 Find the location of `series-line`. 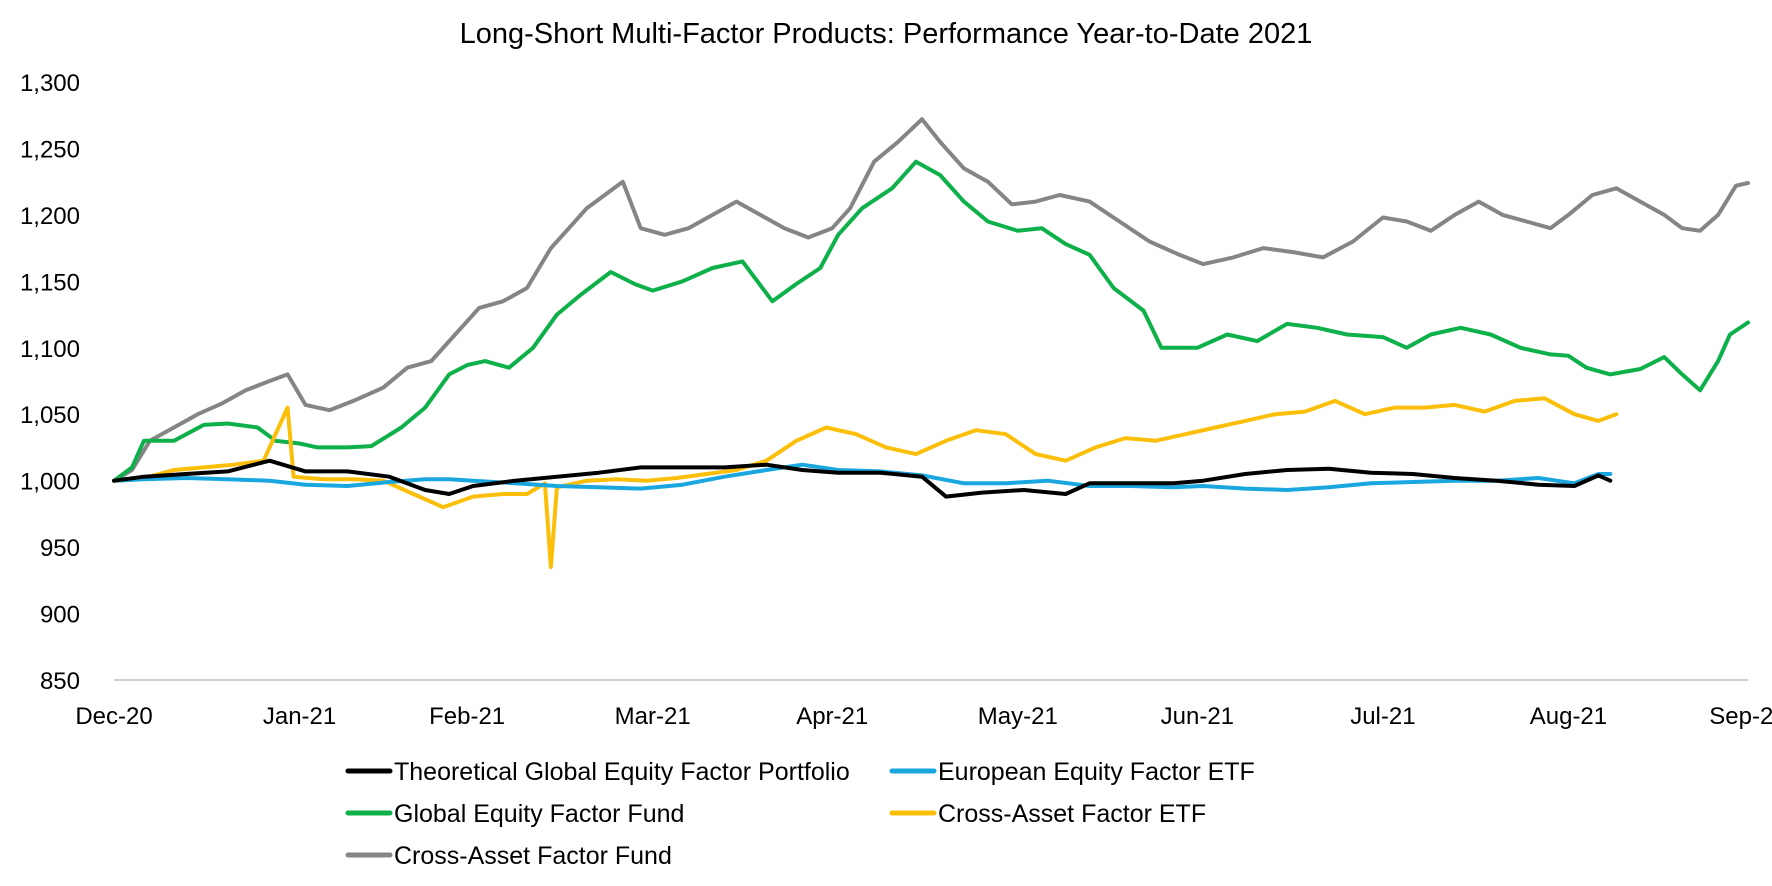

series-line is located at coordinates (862, 478).